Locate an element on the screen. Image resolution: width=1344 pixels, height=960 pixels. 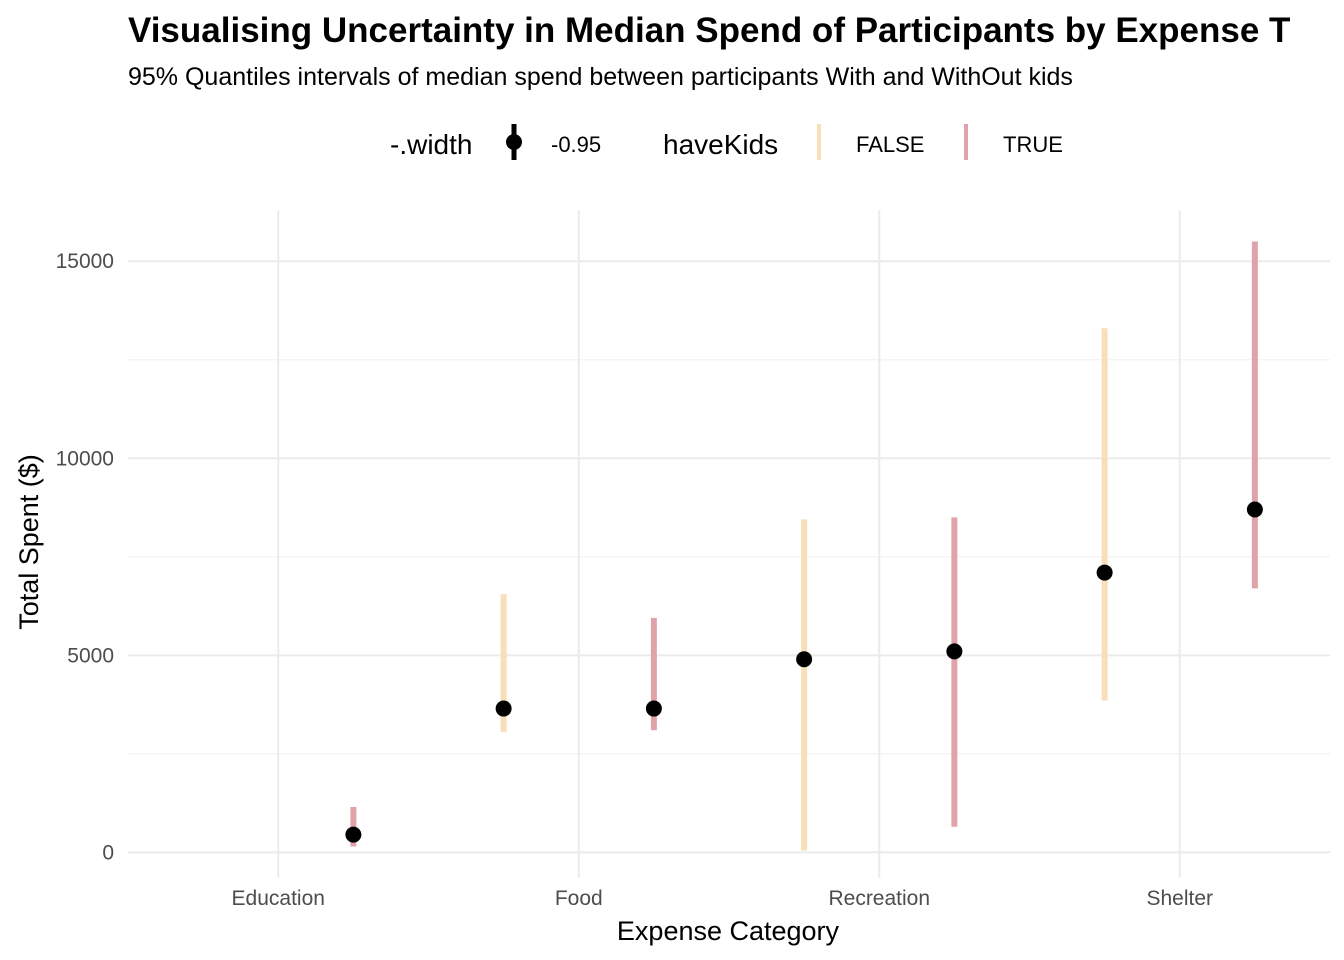
y-axis-ticks: 0 5000 10000 15000 is located at coordinates (85, 557).